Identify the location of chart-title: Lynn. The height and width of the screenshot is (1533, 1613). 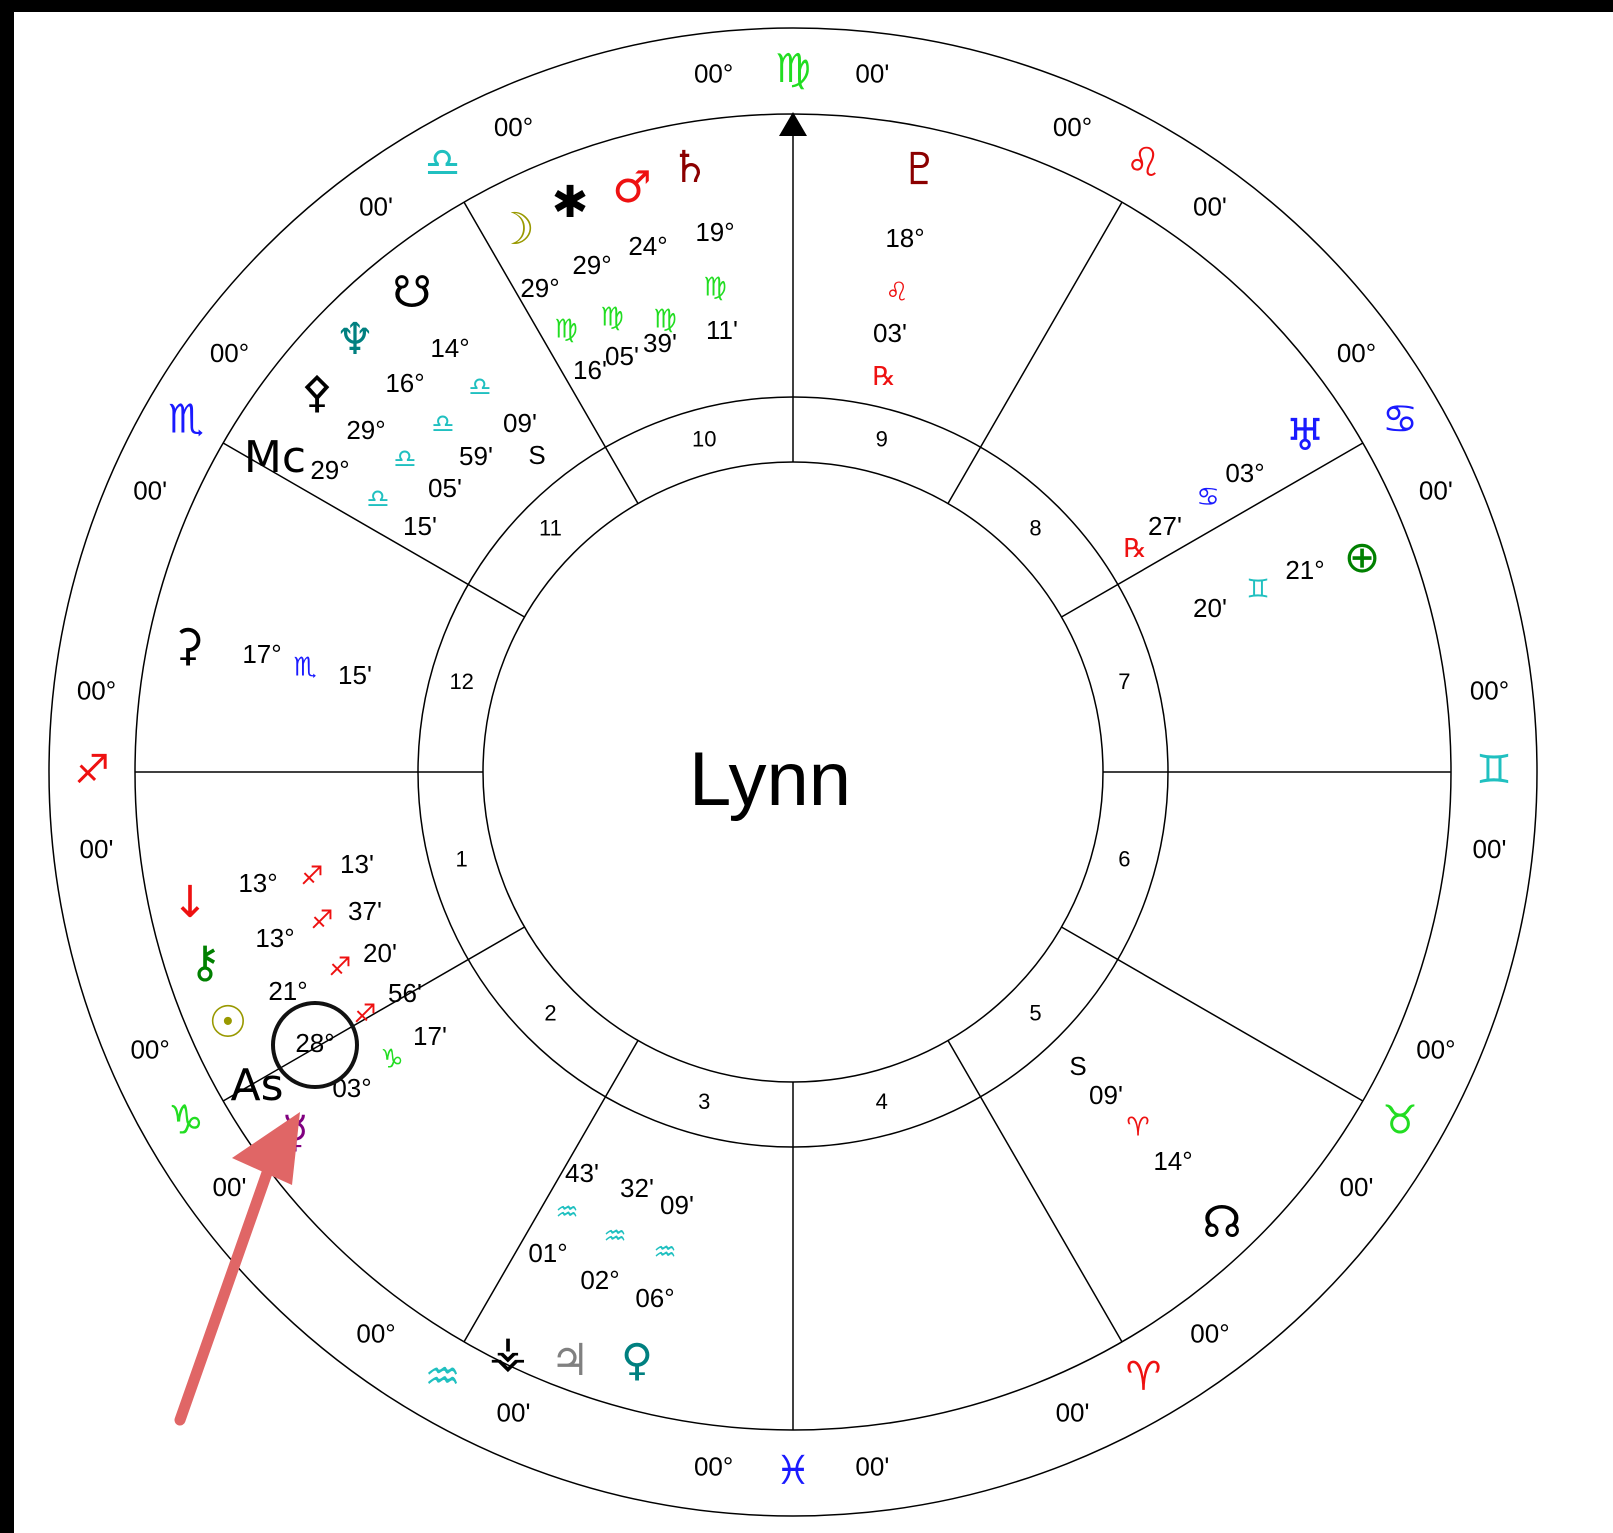
(770, 779).